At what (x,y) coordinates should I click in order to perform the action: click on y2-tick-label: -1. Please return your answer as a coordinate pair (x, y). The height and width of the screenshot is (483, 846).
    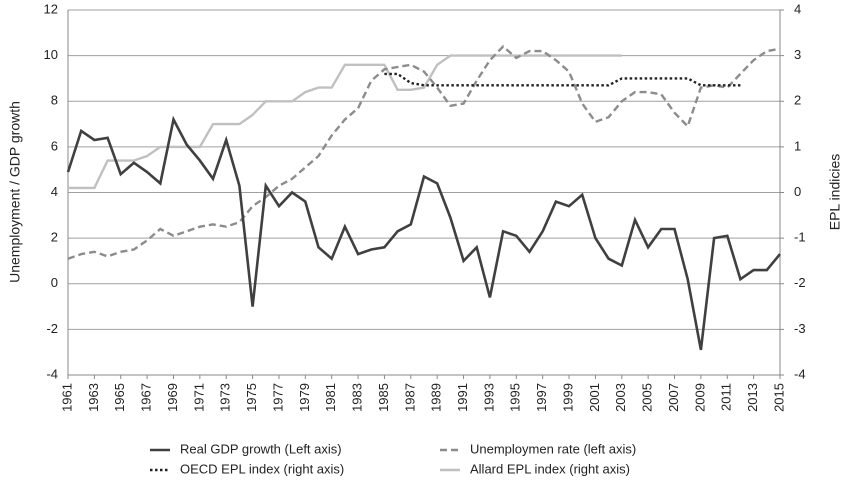
    Looking at the image, I should click on (800, 237).